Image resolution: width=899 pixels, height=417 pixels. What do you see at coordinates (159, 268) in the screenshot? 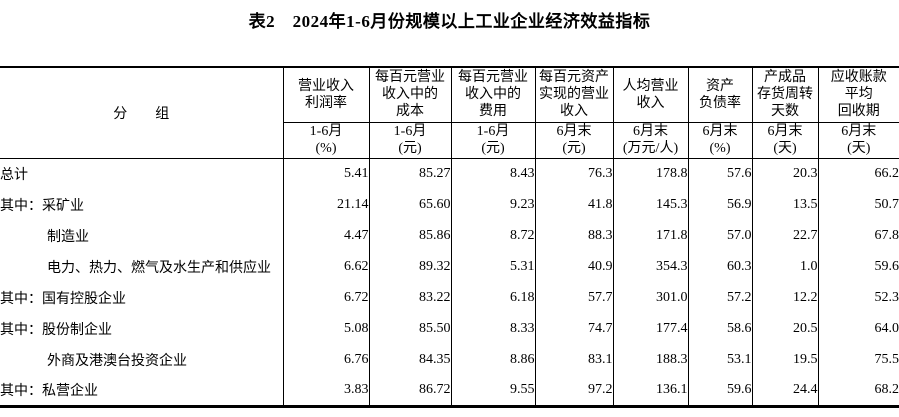
I see `row-label: 电力、热力、燃气及水生产和供应业` at bounding box center [159, 268].